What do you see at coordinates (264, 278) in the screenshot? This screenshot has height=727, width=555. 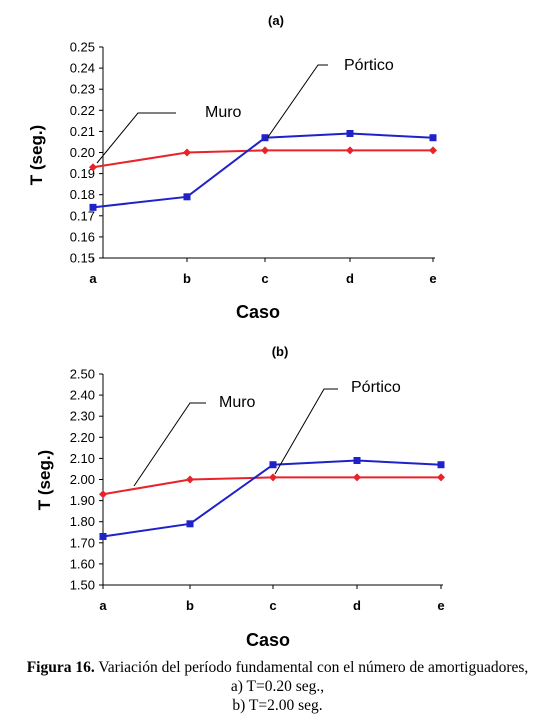 I see `chart-a-x-tick-label: c` at bounding box center [264, 278].